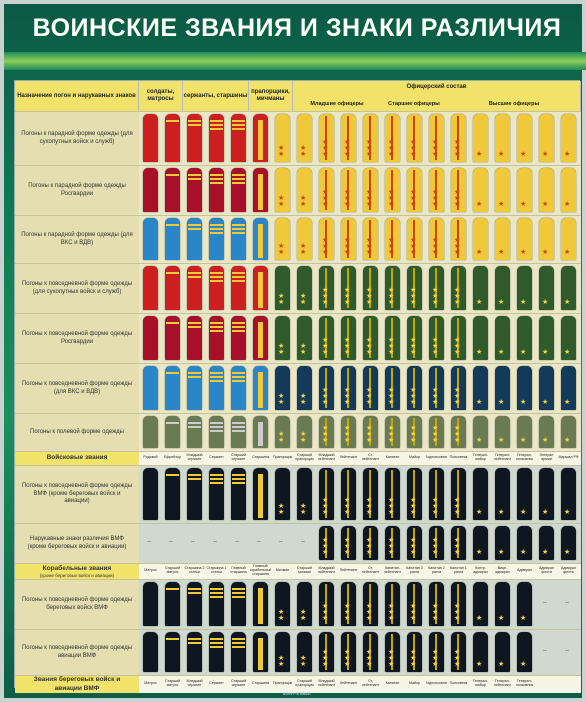 The width and height of the screenshot is (586, 702). What do you see at coordinates (77, 432) in the screenshot?
I see `row-label: Погоны к полевой форме одежды` at bounding box center [77, 432].